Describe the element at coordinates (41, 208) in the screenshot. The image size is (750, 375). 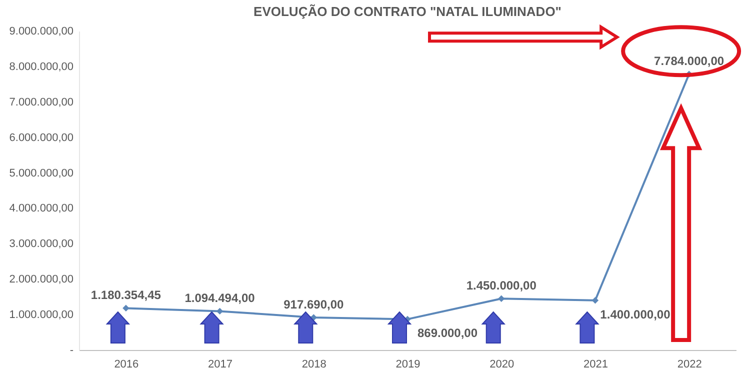
I see `y-tick-label: 4.000.000,00` at that location.